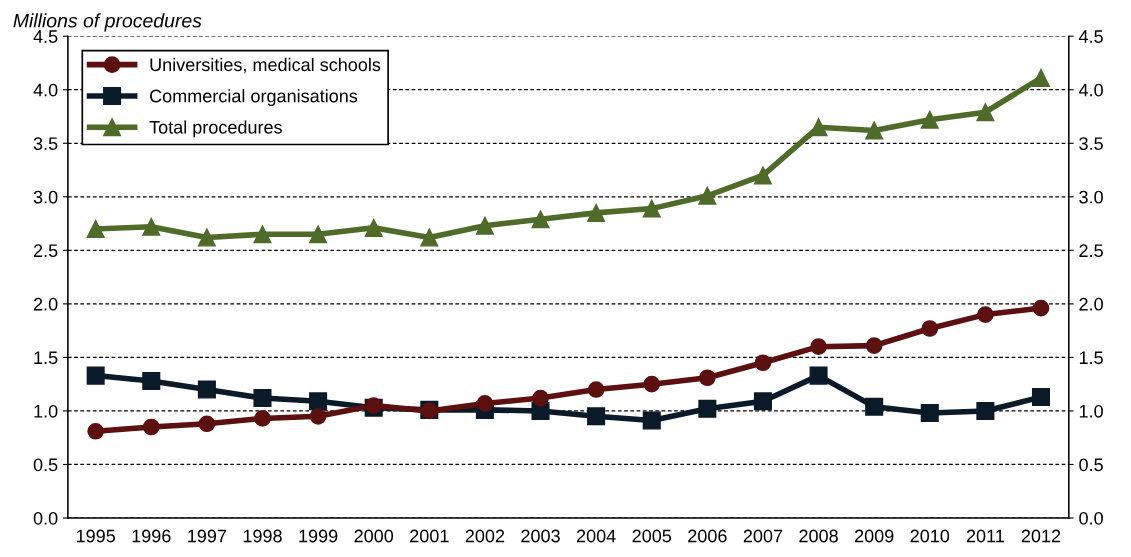  What do you see at coordinates (265, 65) in the screenshot?
I see `legend-label: Universities, medical schools` at bounding box center [265, 65].